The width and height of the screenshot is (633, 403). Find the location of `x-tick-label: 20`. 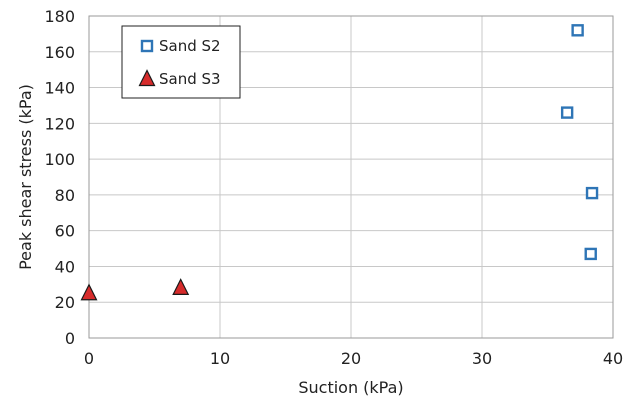

x-tick-label: 20 is located at coordinates (351, 358).